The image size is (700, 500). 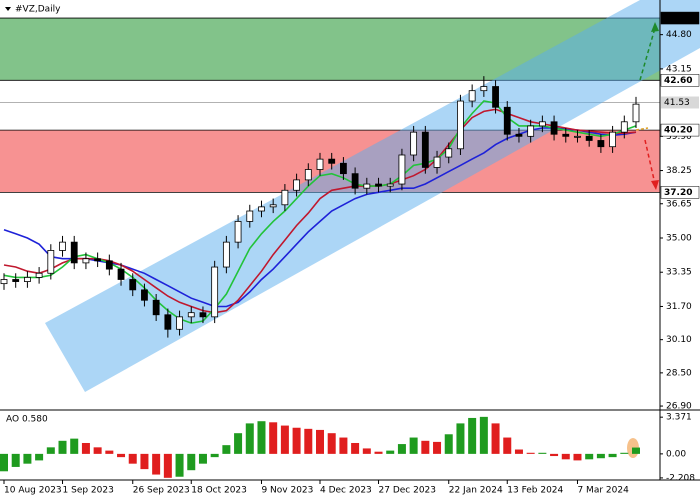 What do you see at coordinates (679, 204) in the screenshot?
I see `y-tick-label: 36.65` at bounding box center [679, 204].